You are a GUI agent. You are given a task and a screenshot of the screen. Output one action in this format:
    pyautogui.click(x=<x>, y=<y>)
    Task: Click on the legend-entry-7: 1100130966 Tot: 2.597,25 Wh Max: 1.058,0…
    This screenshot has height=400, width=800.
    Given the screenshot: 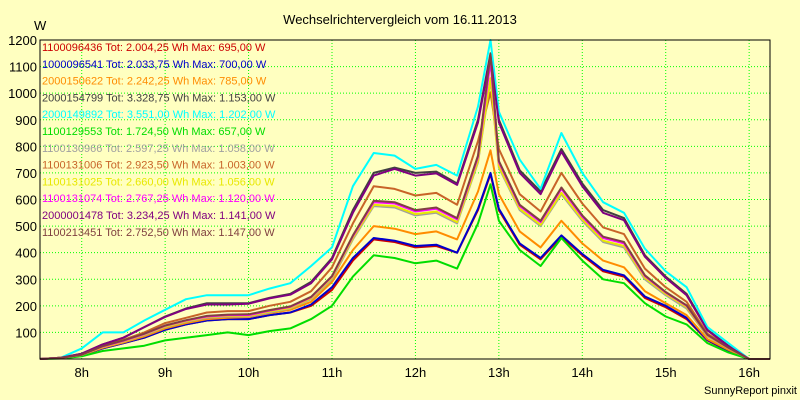 What is the action you would take?
    pyautogui.click(x=158, y=149)
    